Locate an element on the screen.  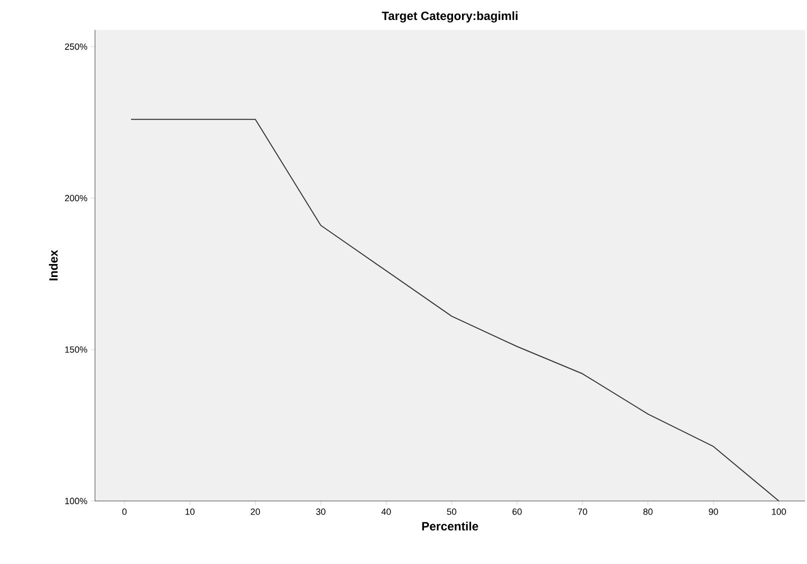
x-tick-label: 70 is located at coordinates (583, 511).